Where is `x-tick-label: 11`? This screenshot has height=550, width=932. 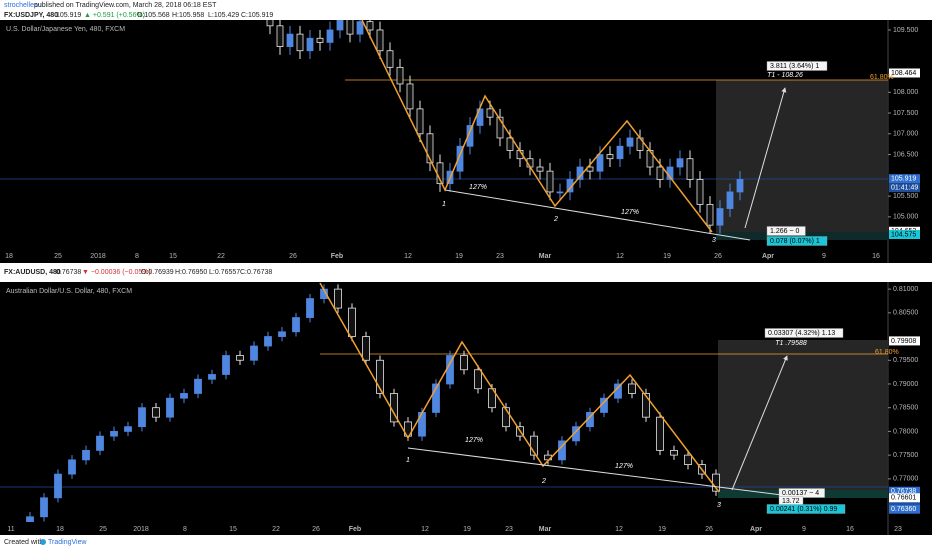
x-tick-label: 11 is located at coordinates (10, 529).